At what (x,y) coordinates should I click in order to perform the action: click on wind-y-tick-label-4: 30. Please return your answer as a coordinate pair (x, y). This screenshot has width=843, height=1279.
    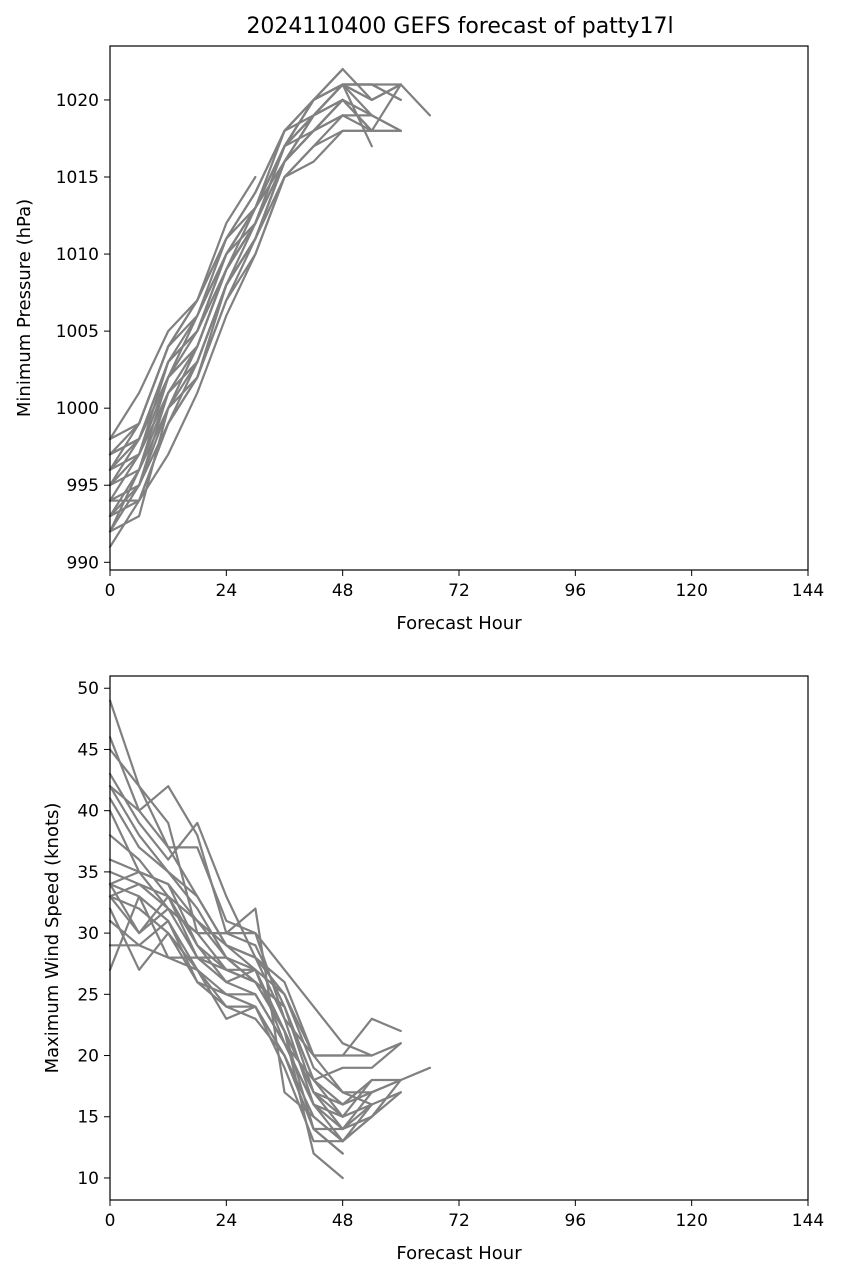
    Looking at the image, I should click on (88, 934).